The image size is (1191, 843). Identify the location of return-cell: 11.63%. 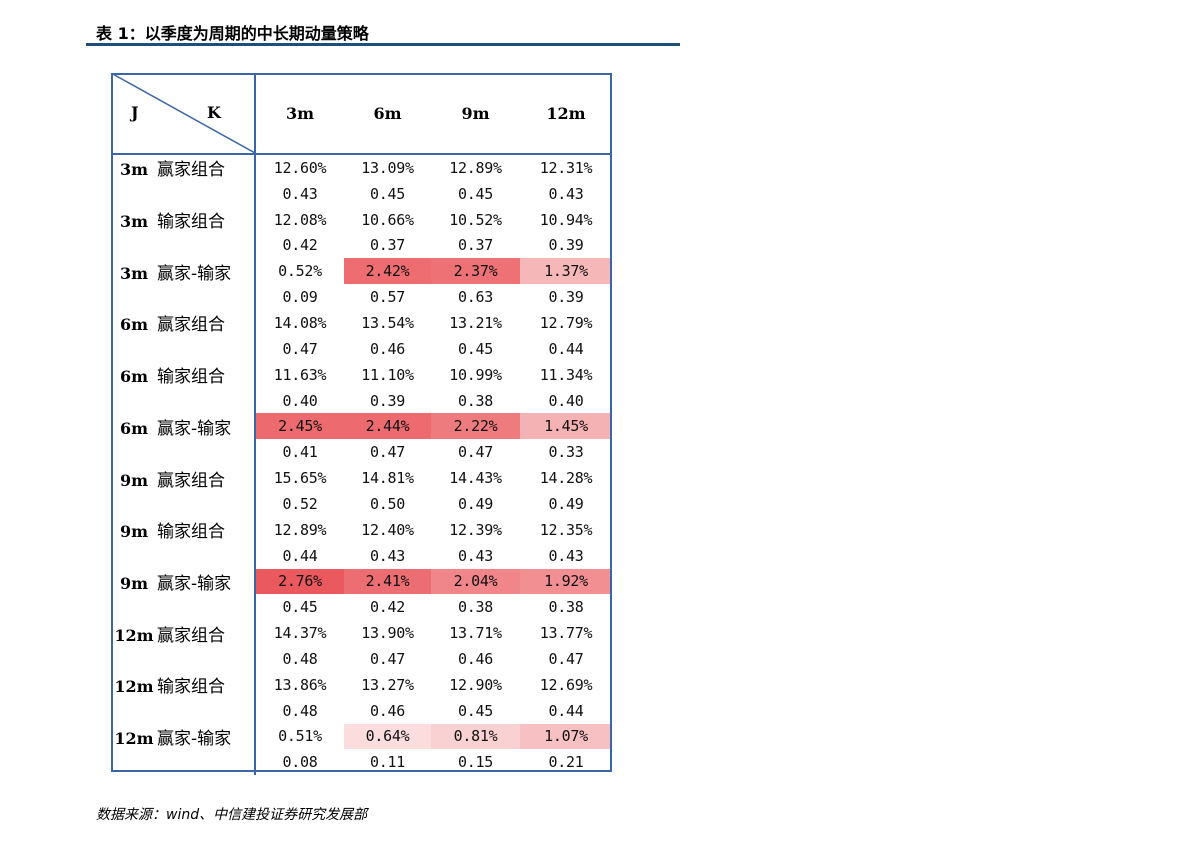
(300, 374).